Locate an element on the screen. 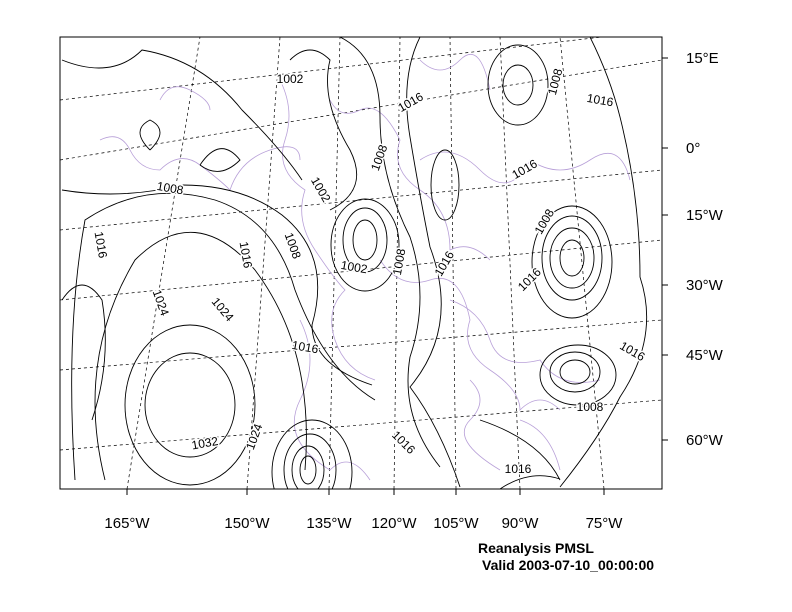  latitude-label: 0° is located at coordinates (693, 148).